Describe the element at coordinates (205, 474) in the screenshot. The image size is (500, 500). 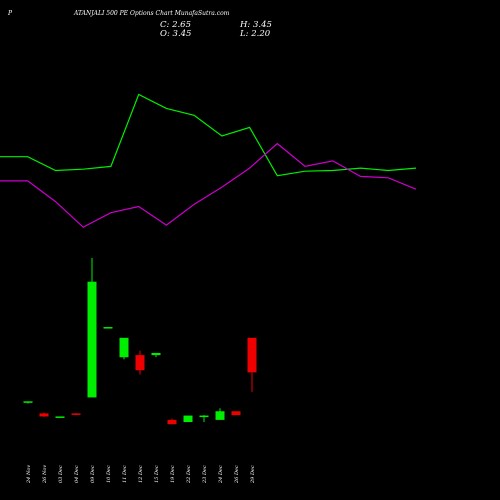
I see `x-tick-label: 23 Dec` at that location.